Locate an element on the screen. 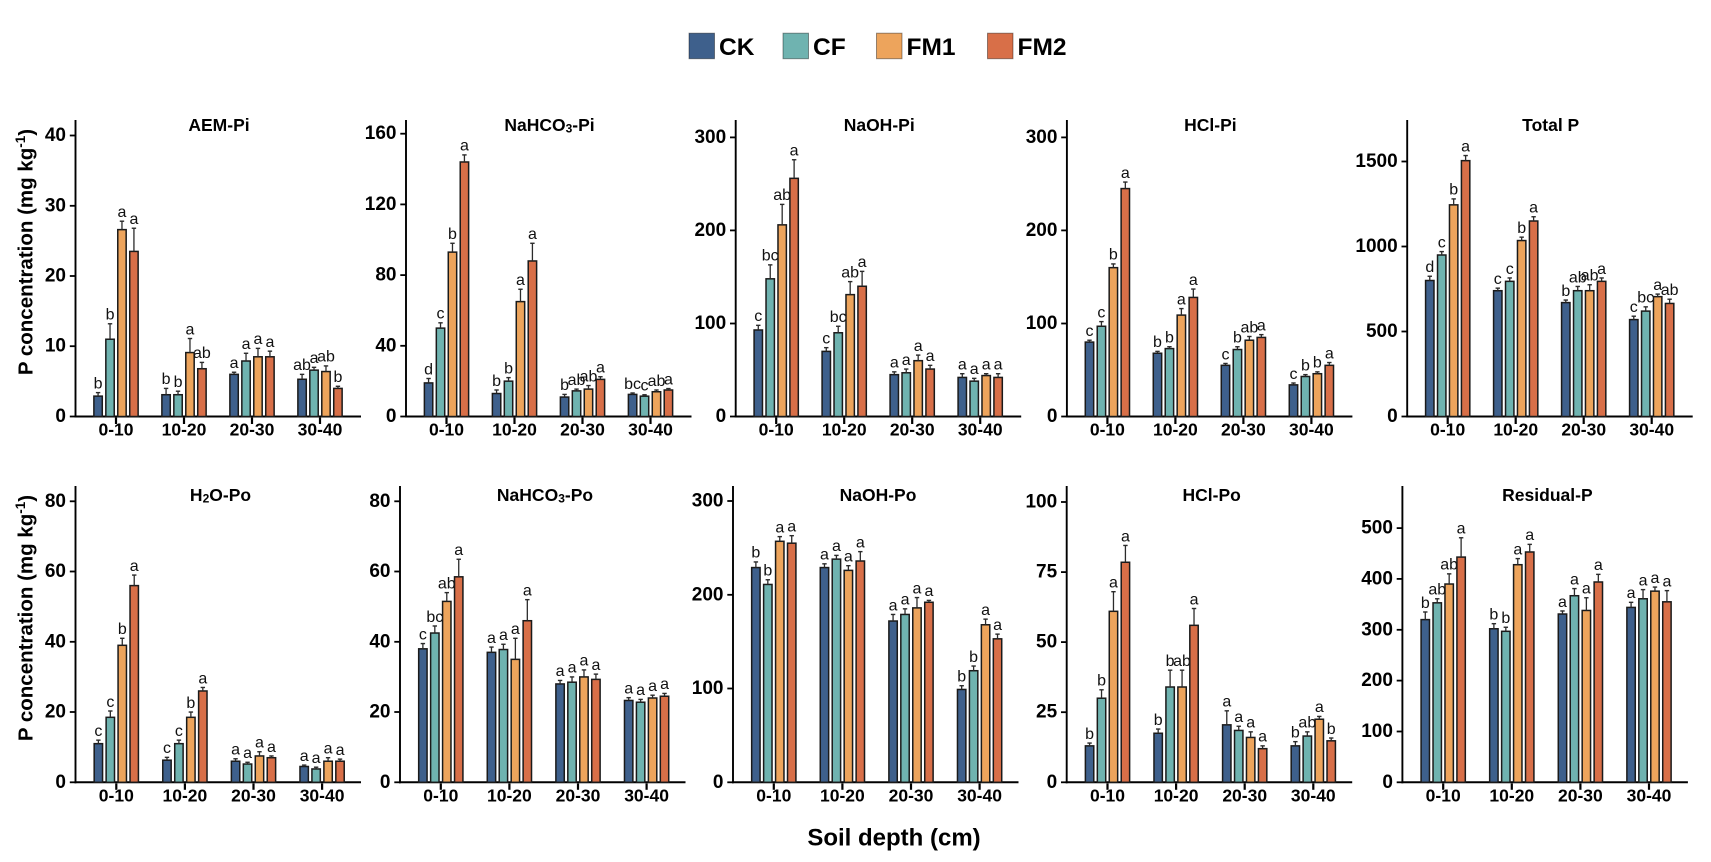 The image size is (1711, 862). svg-text: FM2 is located at coordinates (1042, 47).